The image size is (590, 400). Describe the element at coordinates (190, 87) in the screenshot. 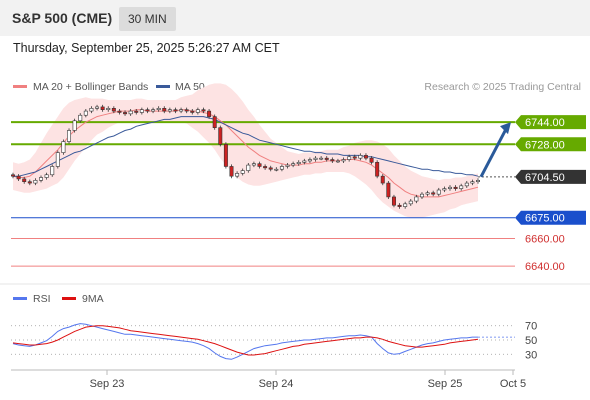

I see `ma50-legend-label: MA 50` at that location.